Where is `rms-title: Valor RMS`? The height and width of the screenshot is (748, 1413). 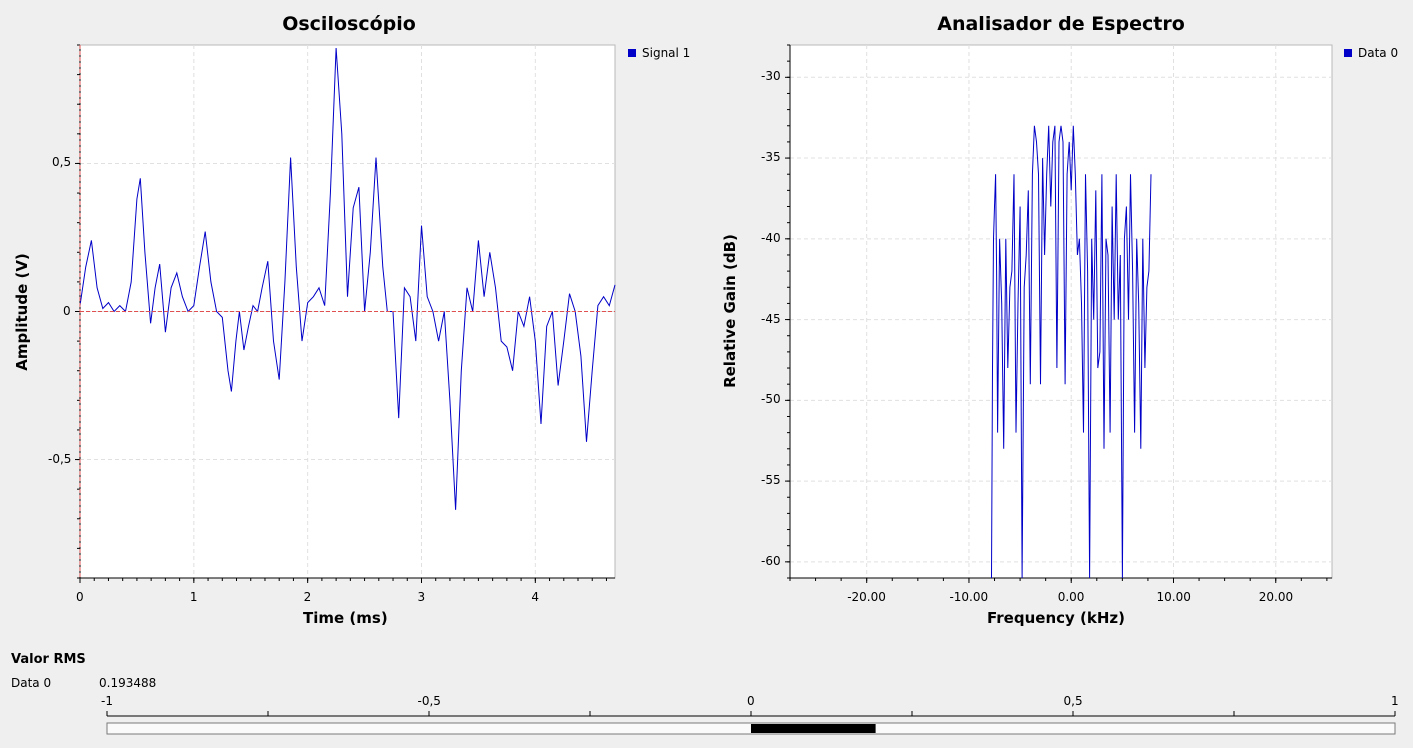
rms-title: Valor RMS is located at coordinates (48, 659).